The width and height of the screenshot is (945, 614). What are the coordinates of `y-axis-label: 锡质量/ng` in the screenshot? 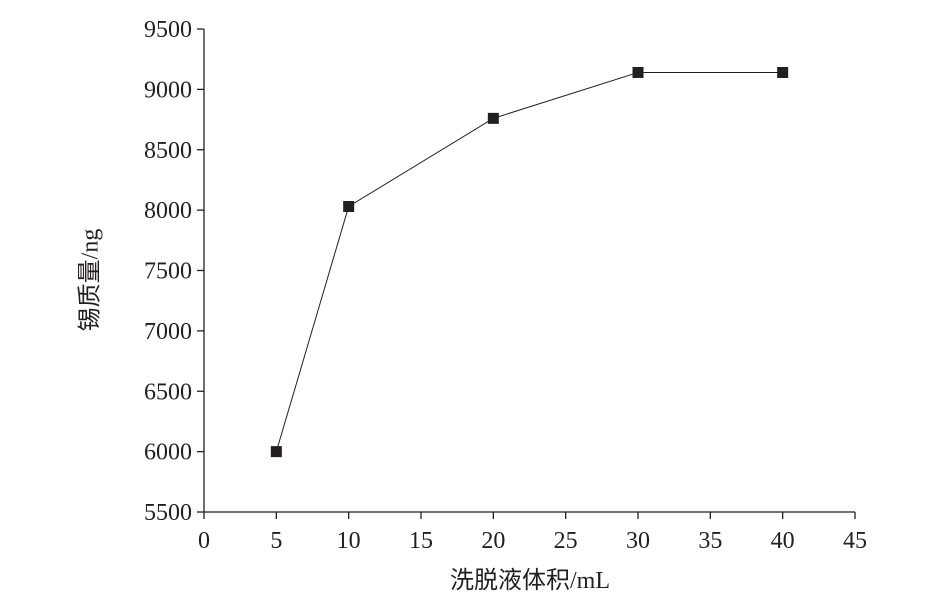 It's located at (90, 280).